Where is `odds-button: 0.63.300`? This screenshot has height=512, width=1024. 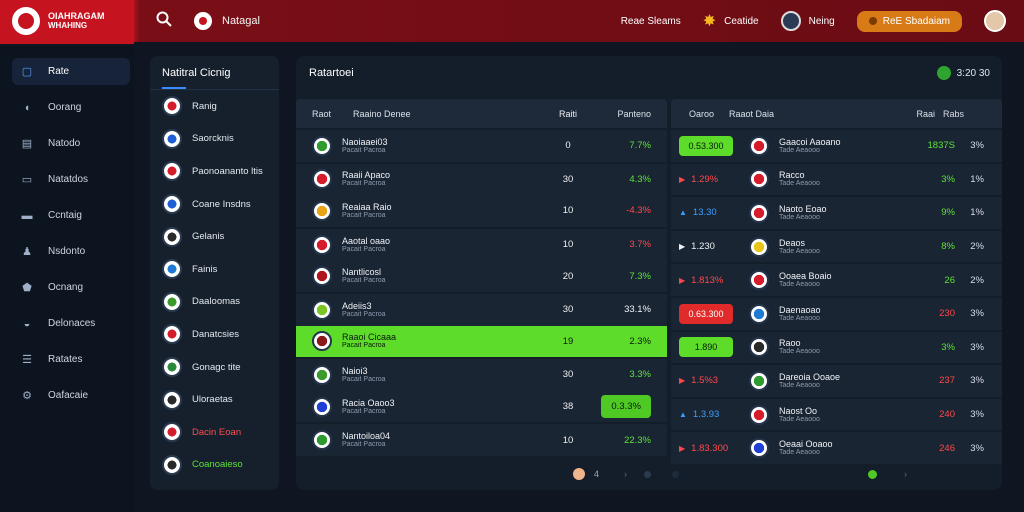 odds-button: 0.63.300 is located at coordinates (706, 313).